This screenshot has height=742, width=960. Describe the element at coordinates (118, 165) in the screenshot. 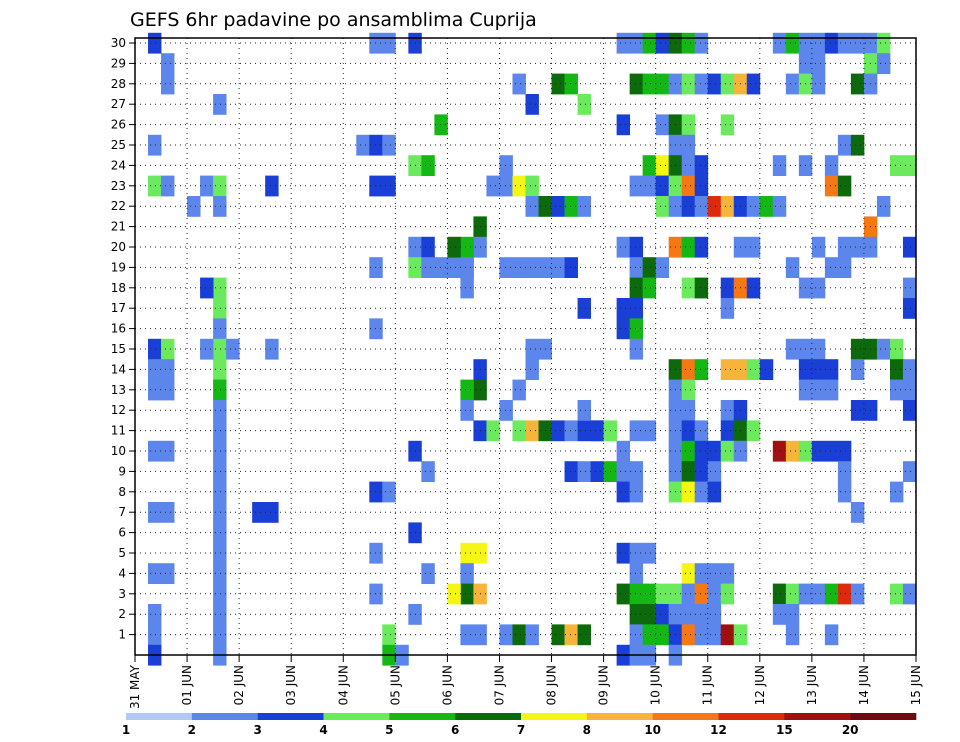

I see `y-tick-label: 24` at that location.